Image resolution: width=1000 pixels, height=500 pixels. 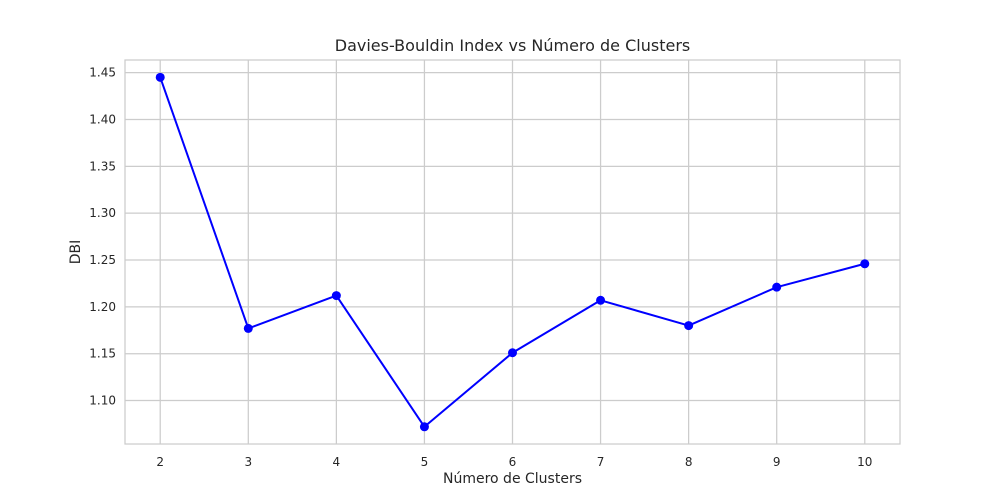 I want to click on x-tick-label: 8, so click(x=689, y=462).